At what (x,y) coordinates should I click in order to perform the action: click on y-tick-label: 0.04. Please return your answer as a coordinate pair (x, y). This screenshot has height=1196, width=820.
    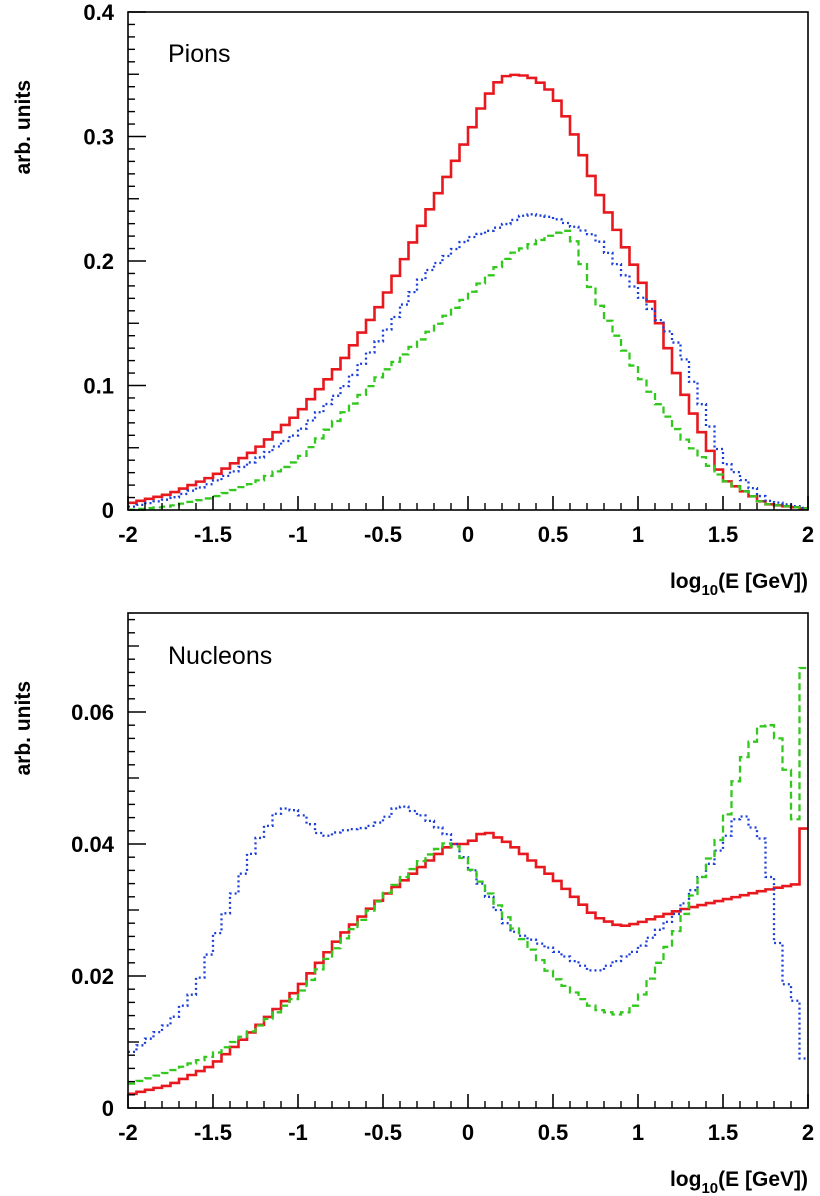
    Looking at the image, I should click on (93, 844).